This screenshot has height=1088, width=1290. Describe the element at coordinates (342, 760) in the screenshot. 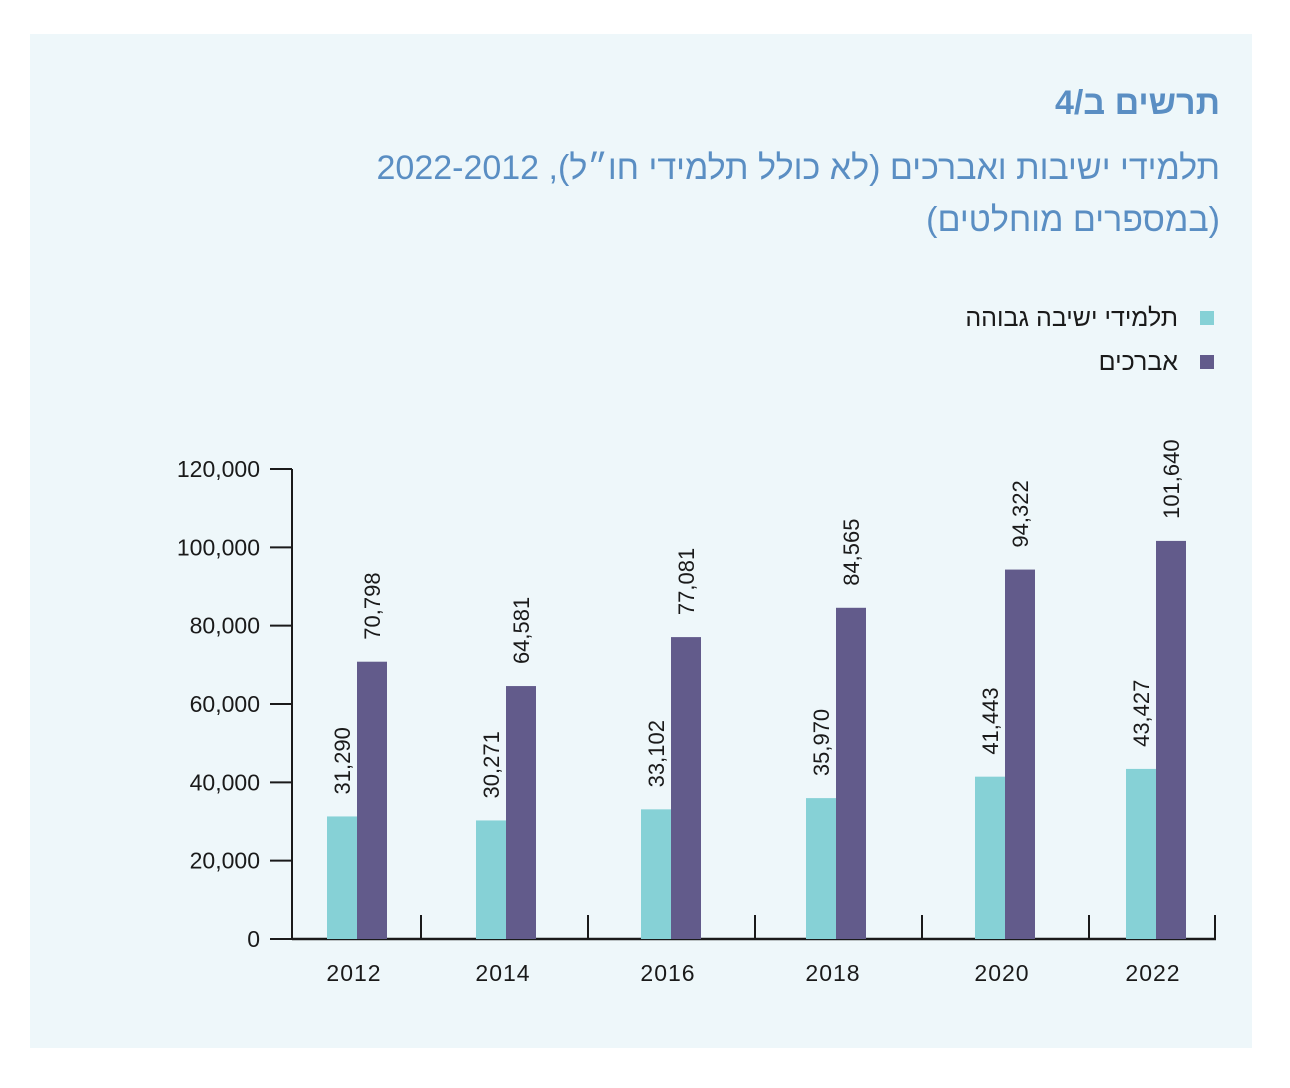

I see `data-label-students: 31,290` at that location.